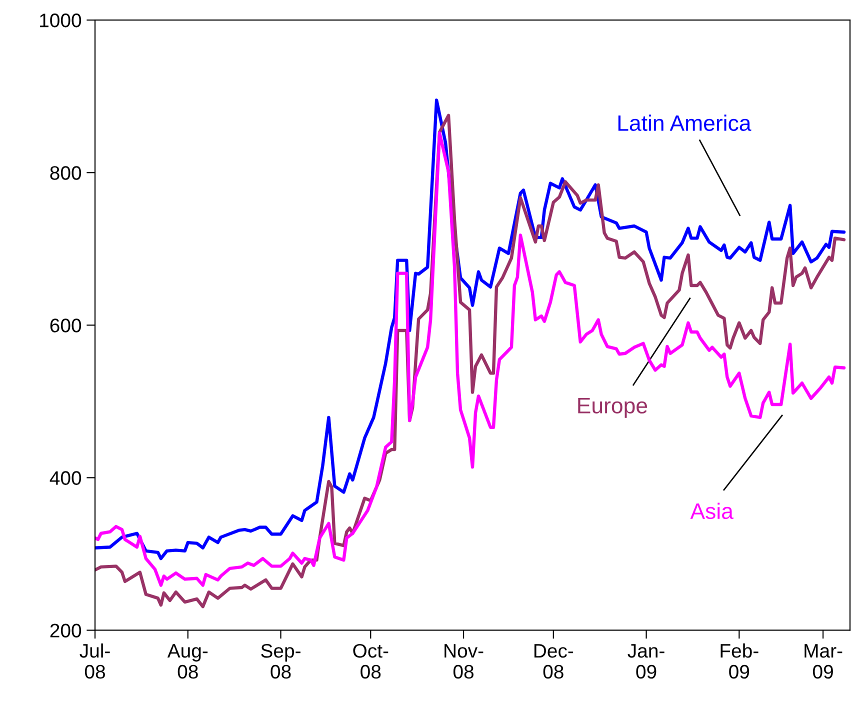 Image resolution: width=856 pixels, height=717 pixels. What do you see at coordinates (712, 511) in the screenshot?
I see `text: Asia` at bounding box center [712, 511].